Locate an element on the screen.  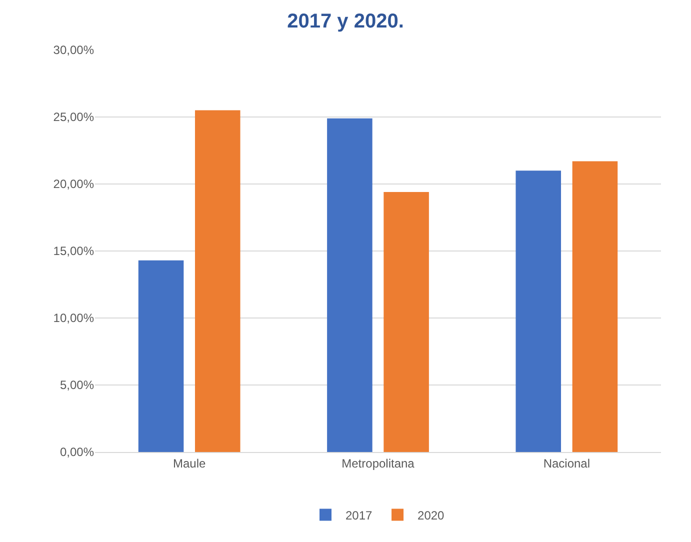
legend-label: 2020 is located at coordinates (431, 515).